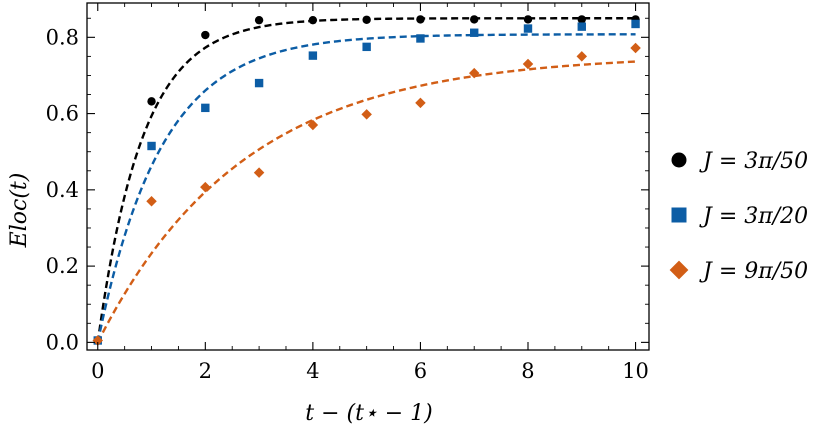 The width and height of the screenshot is (830, 434). I want to click on y-axis-label: Eloc(t), so click(19, 211).